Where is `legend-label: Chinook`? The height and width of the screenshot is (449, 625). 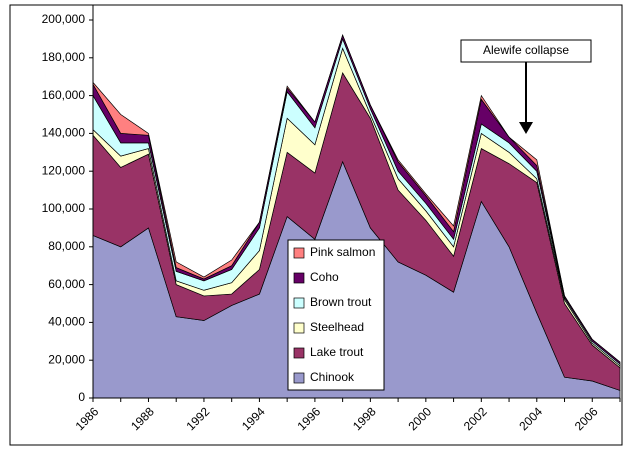 legend-label: Chinook is located at coordinates (332, 377).